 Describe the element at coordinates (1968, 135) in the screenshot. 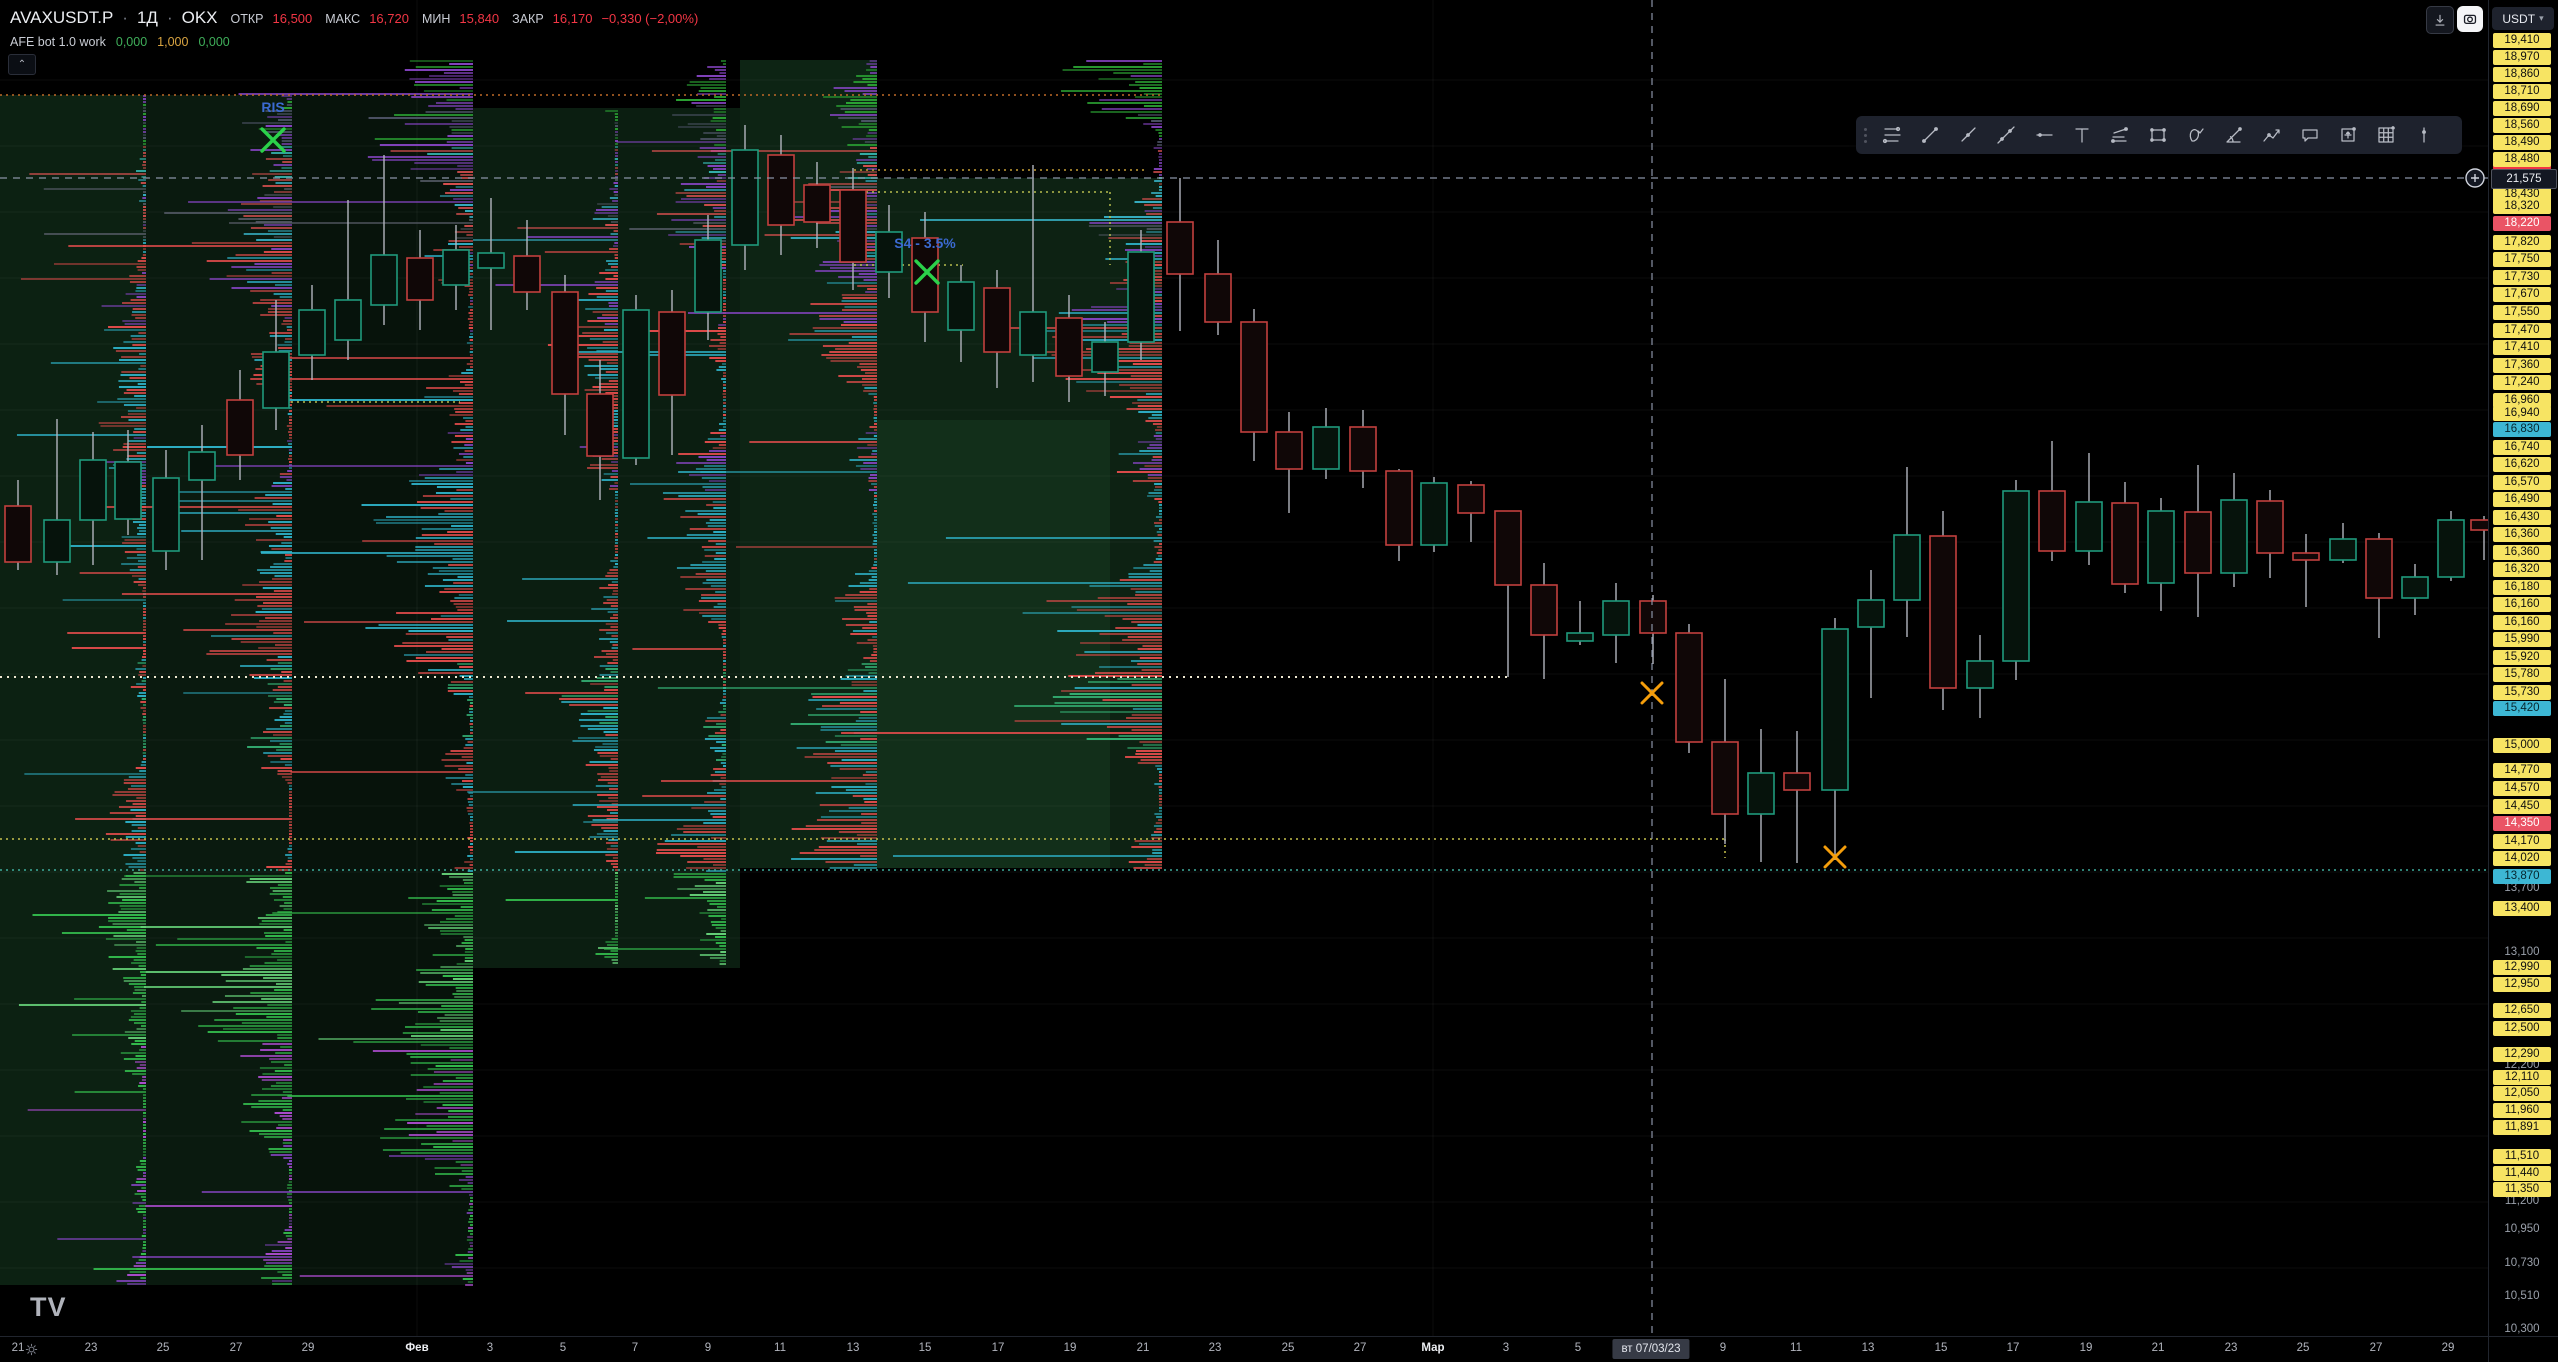

I see `ray-line-button` at that location.